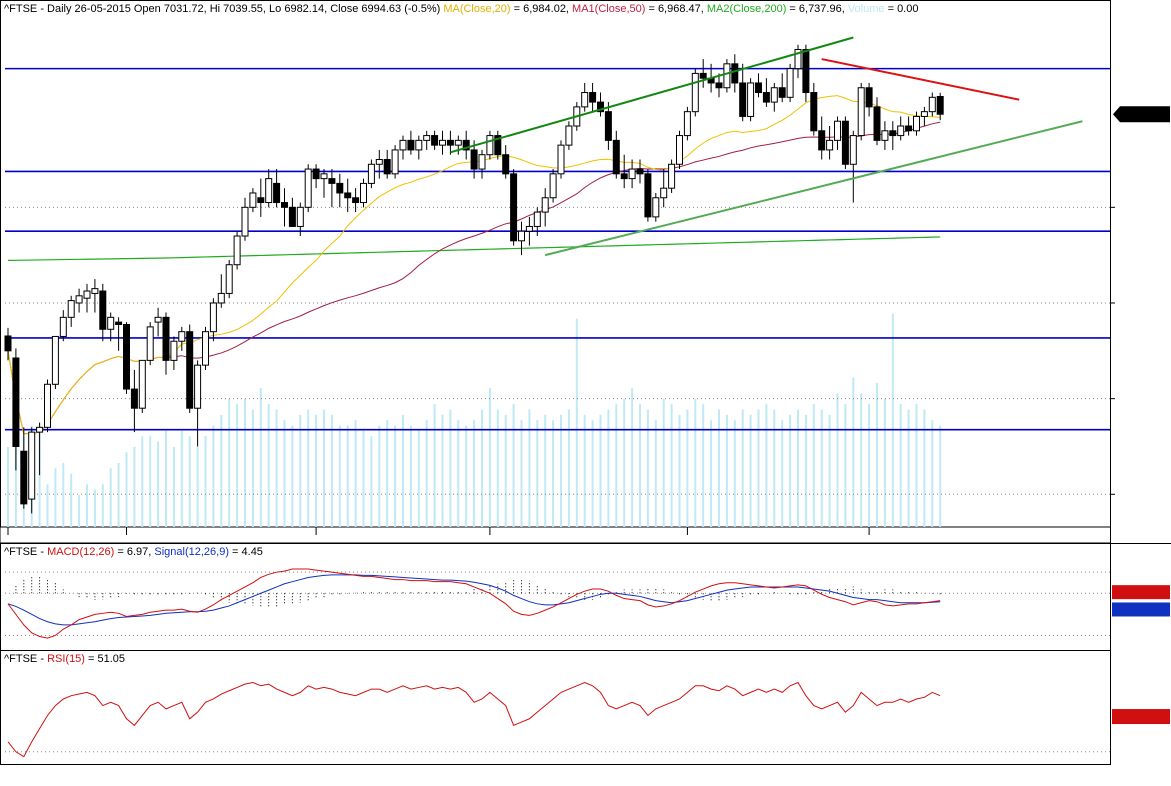 The image size is (1171, 786). Describe the element at coordinates (80, 552) in the screenshot. I see `pane-title-part: MACD(12,26)` at that location.